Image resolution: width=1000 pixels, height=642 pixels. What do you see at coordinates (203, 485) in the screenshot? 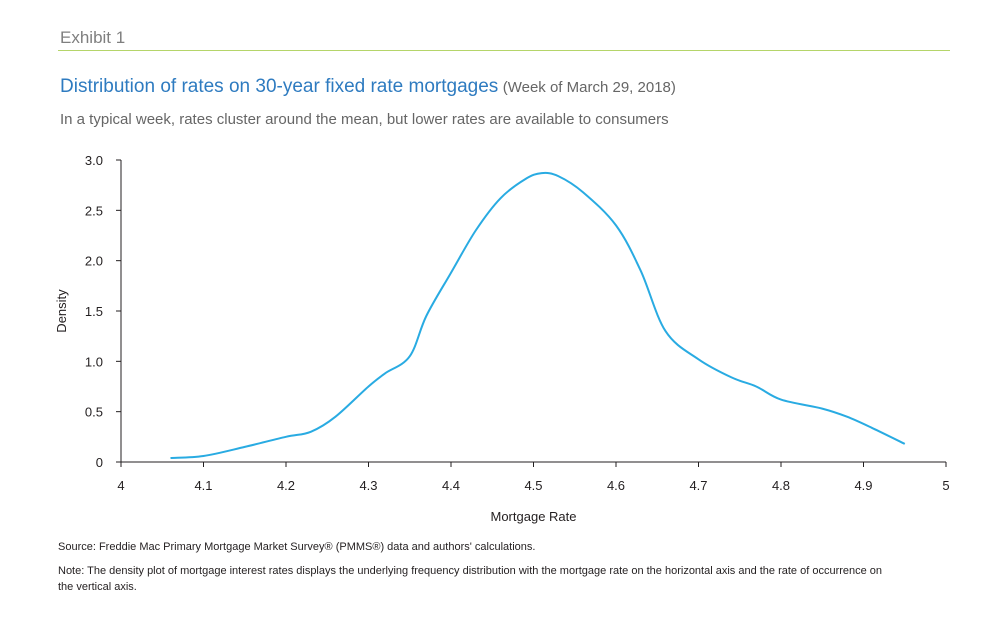
I see `x-tick-label: 4.1` at bounding box center [203, 485].